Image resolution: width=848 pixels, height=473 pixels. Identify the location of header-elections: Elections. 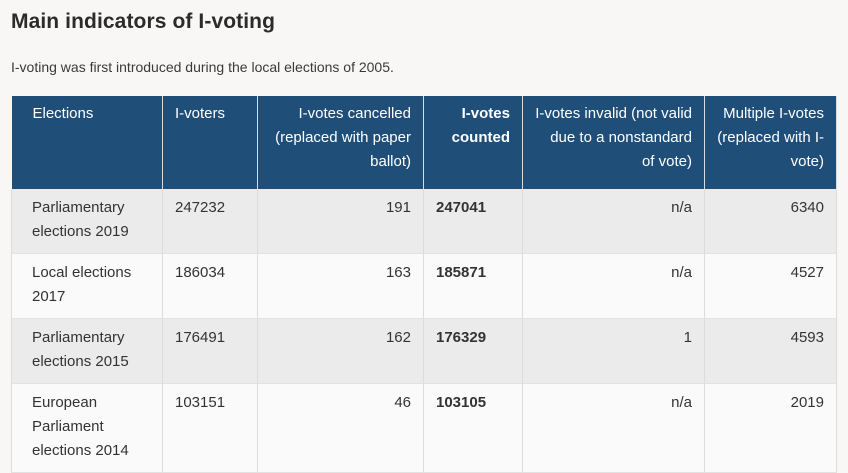
(87, 142).